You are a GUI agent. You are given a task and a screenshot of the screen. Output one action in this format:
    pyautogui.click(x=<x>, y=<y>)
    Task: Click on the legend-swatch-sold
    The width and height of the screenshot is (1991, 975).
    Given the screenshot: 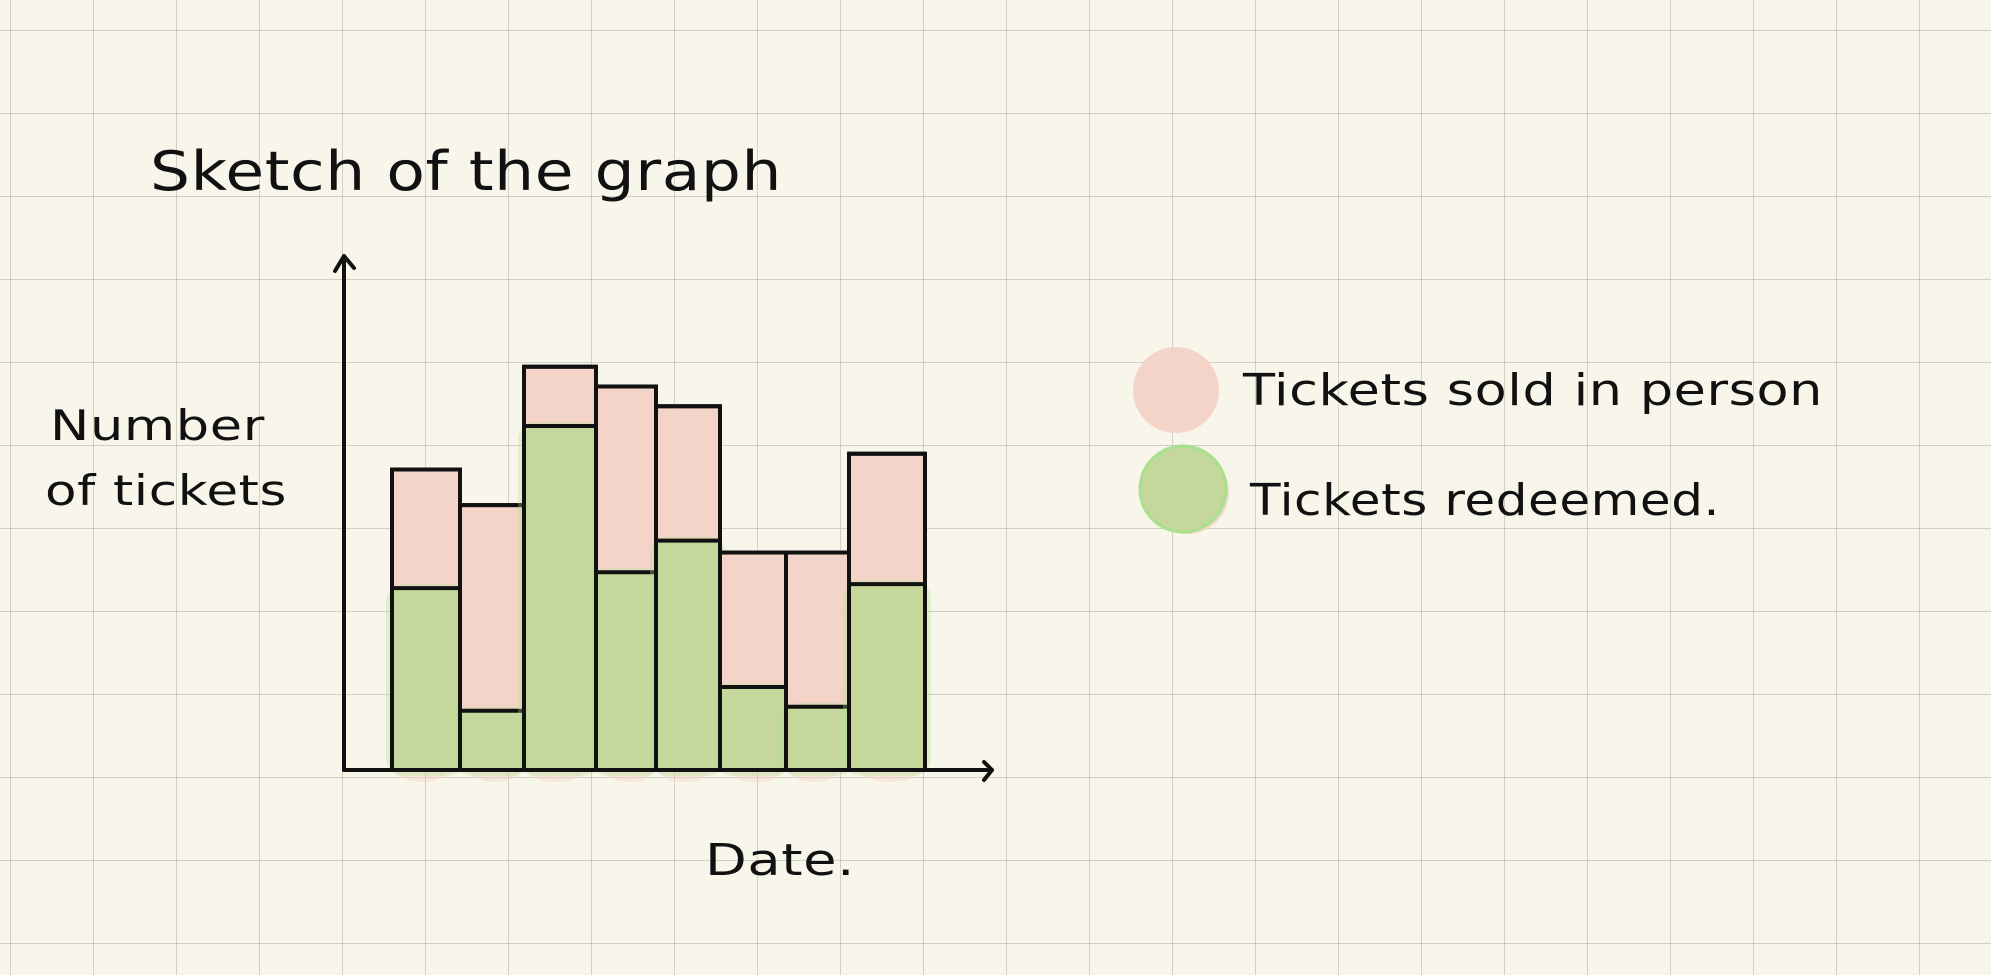 What is the action you would take?
    pyautogui.click(x=1176, y=390)
    